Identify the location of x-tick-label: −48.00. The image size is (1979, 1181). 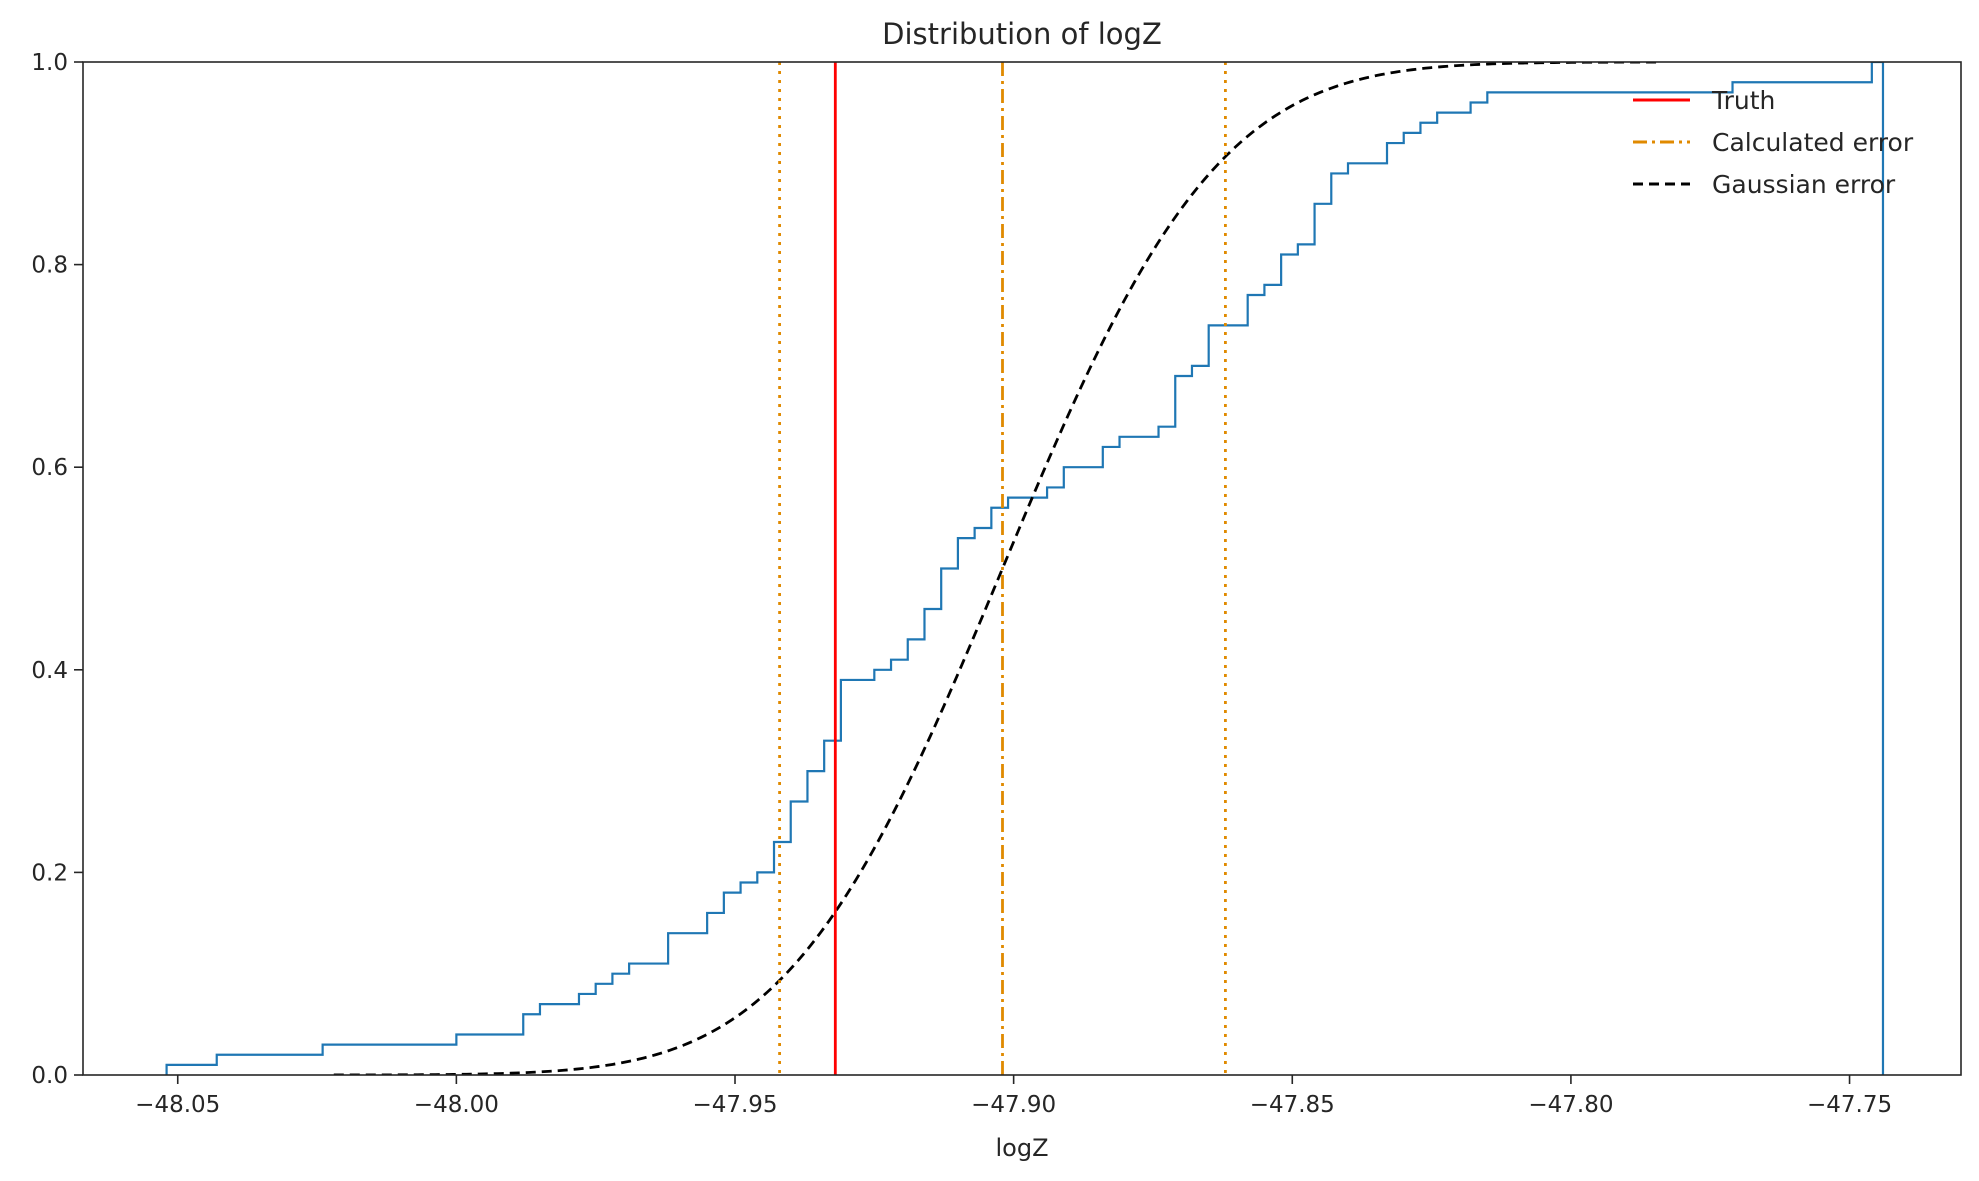
(456, 1105).